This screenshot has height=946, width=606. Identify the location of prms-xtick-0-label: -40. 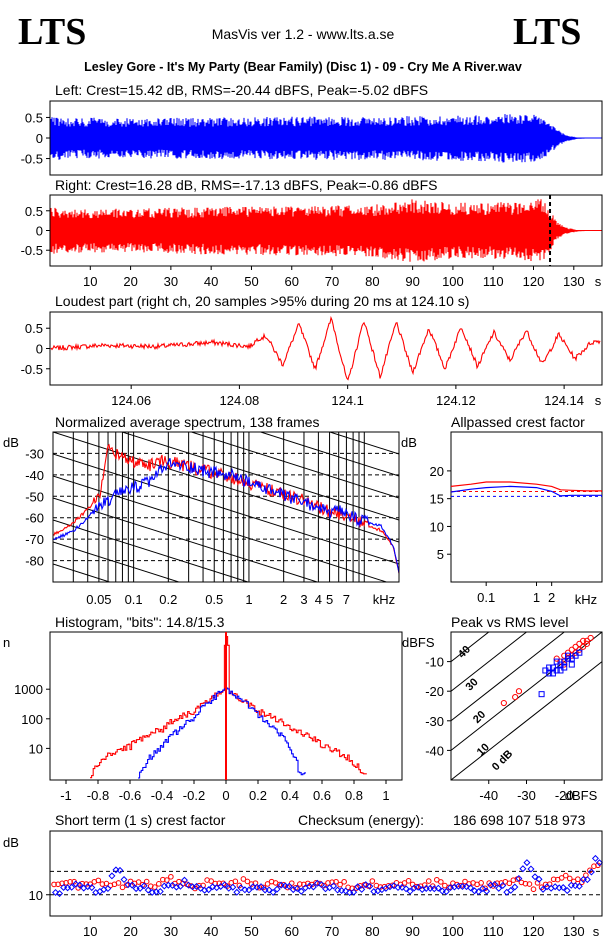
(488, 795).